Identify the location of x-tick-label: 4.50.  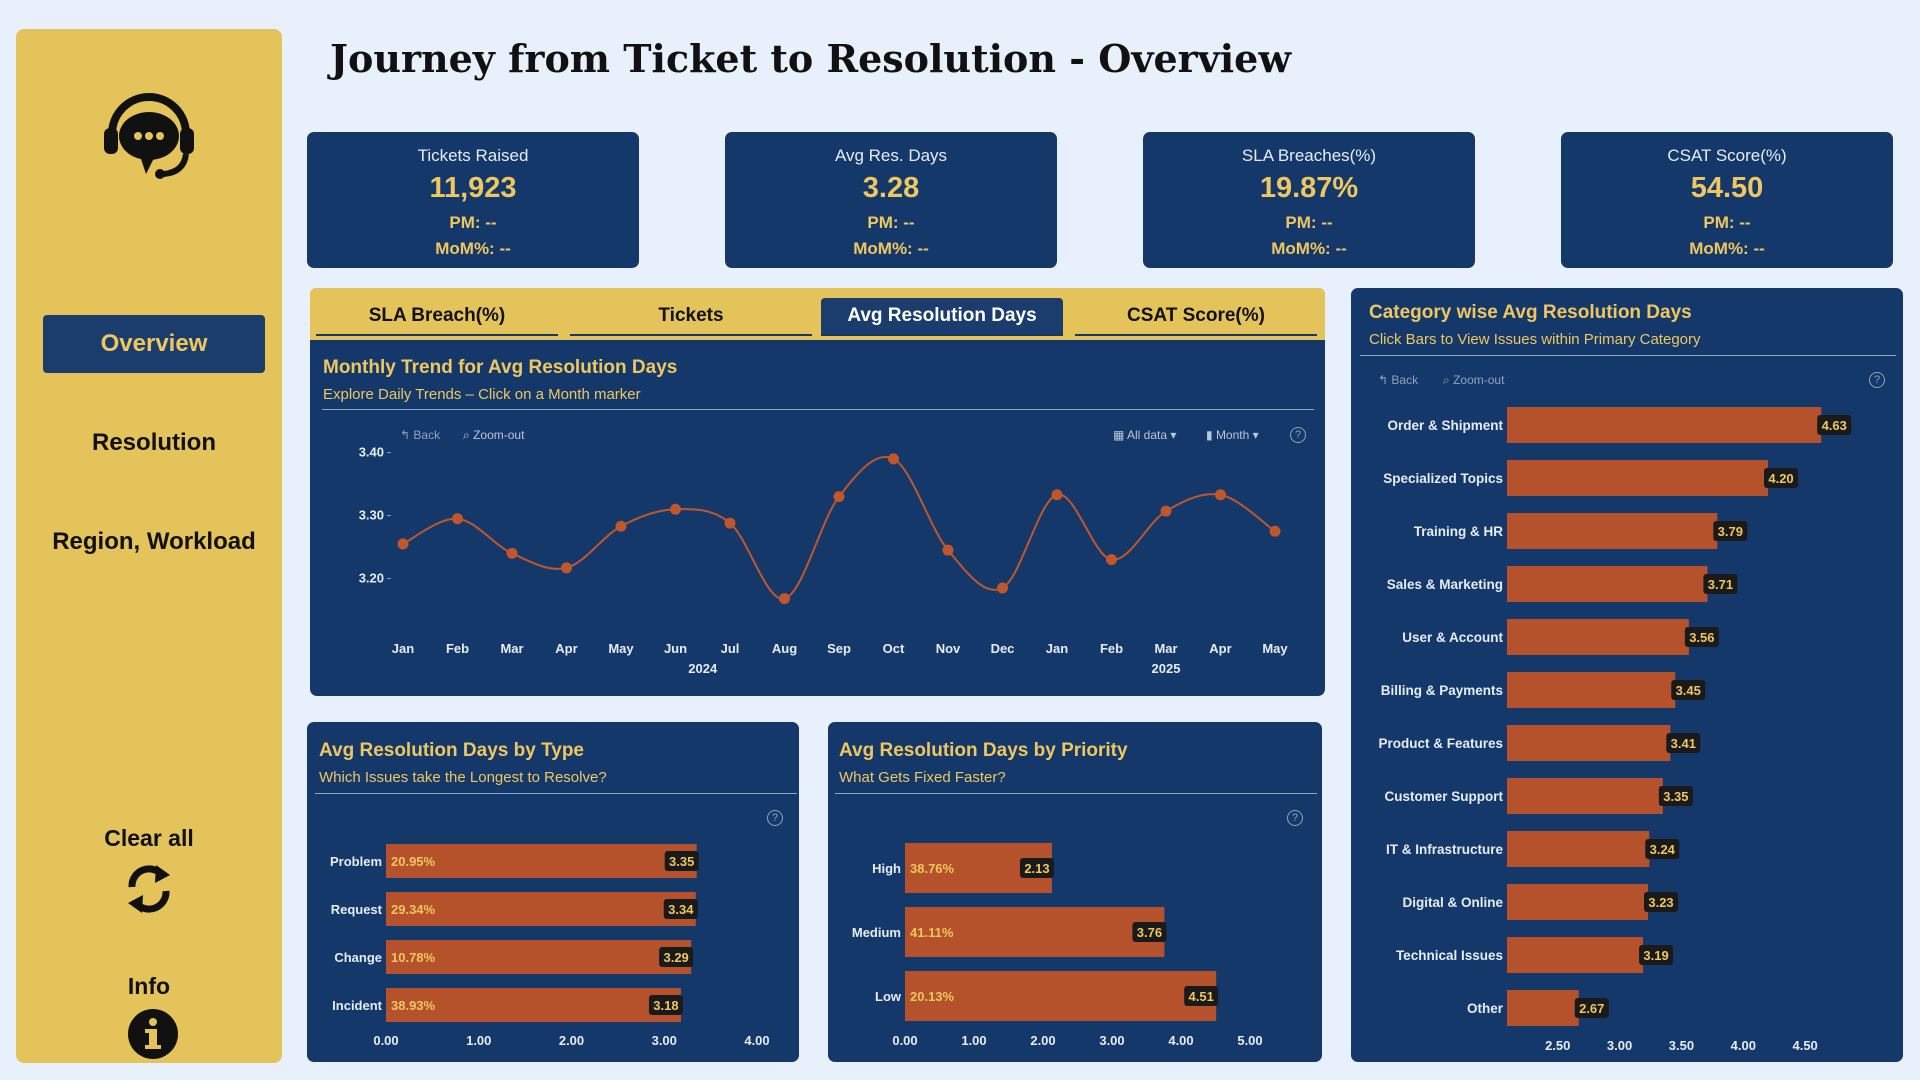
(1804, 1045).